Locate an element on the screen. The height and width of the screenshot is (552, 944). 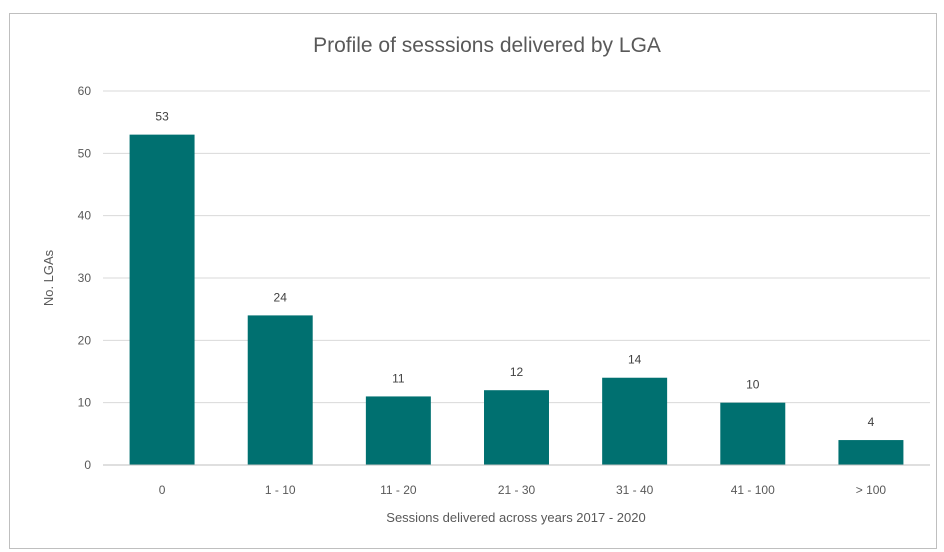
x-tick-label-5: 41 - 100 is located at coordinates (753, 490).